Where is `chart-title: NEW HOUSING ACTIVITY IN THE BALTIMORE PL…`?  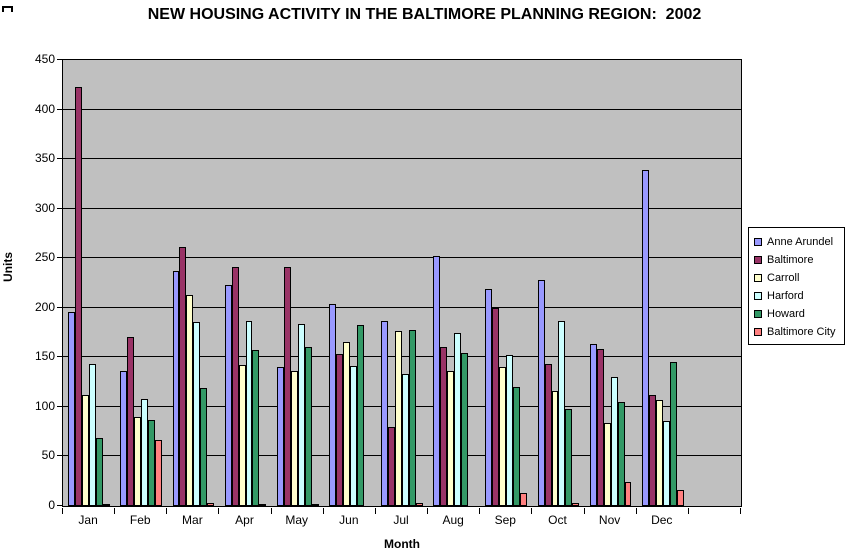 chart-title: NEW HOUSING ACTIVITY IN THE BALTIMORE PL… is located at coordinates (424, 14).